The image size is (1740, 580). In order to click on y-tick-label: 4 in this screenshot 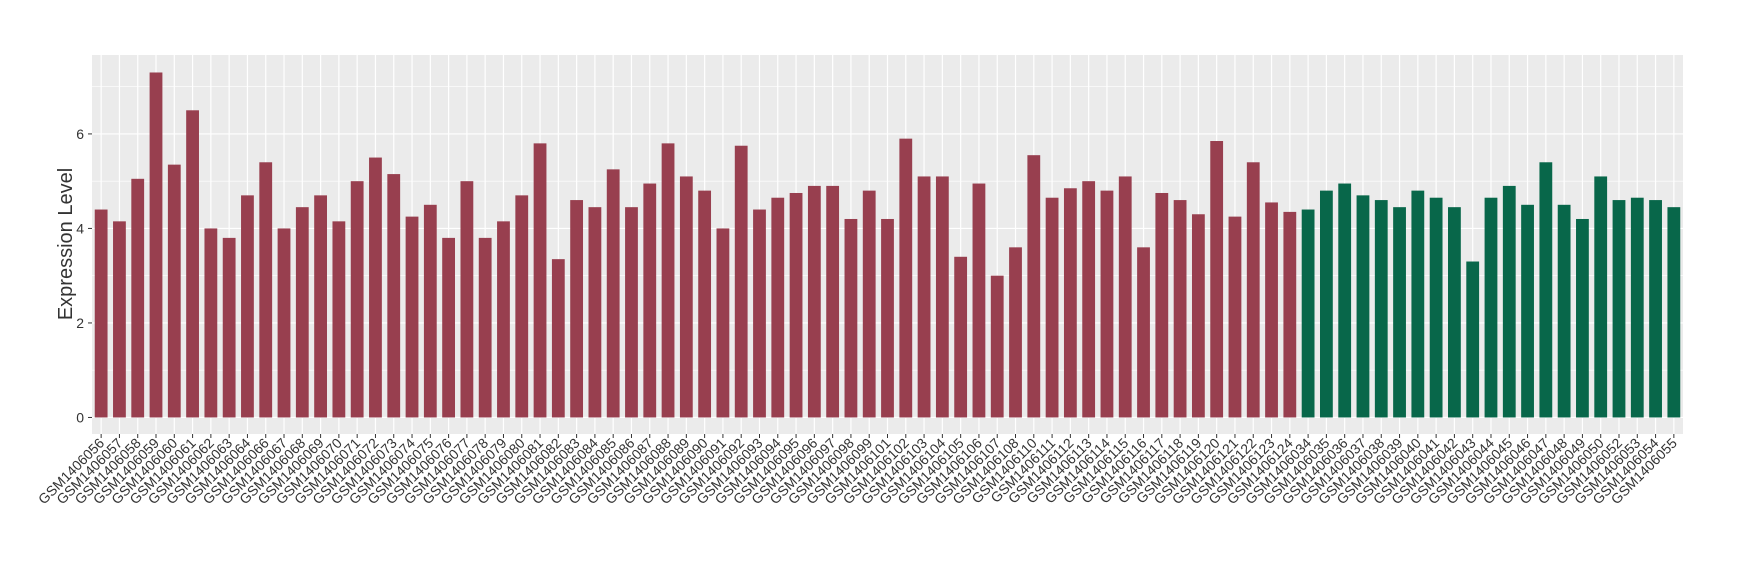, I will do `click(80, 228)`.